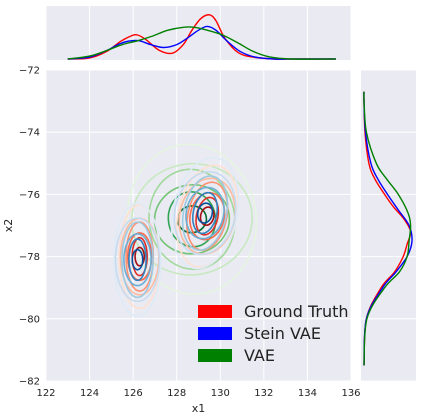 The height and width of the screenshot is (420, 422). Describe the element at coordinates (29, 195) in the screenshot. I see `y-tick-label: −76` at that location.